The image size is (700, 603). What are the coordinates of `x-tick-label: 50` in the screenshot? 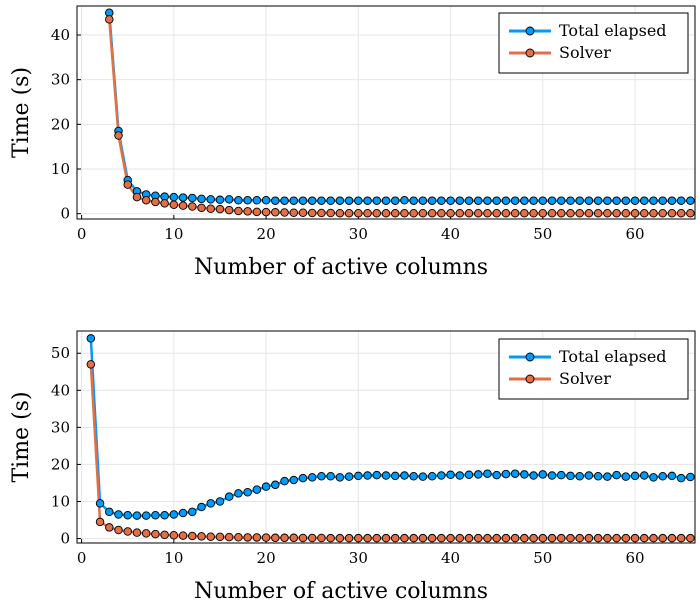 It's located at (542, 234).